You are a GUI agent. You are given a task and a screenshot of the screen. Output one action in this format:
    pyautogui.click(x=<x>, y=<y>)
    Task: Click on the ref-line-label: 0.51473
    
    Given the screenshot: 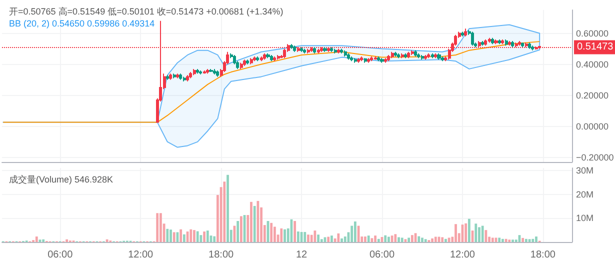 What is the action you would take?
    pyautogui.click(x=595, y=47)
    